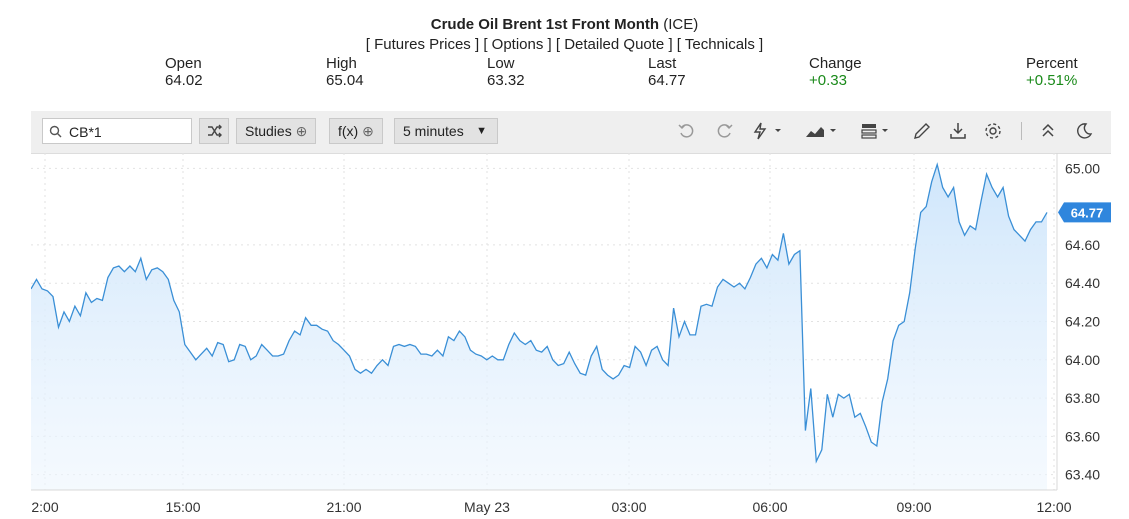 This screenshot has width=1129, height=519. What do you see at coordinates (1082, 245) in the screenshot?
I see `y-tick-label: 64.60` at bounding box center [1082, 245].